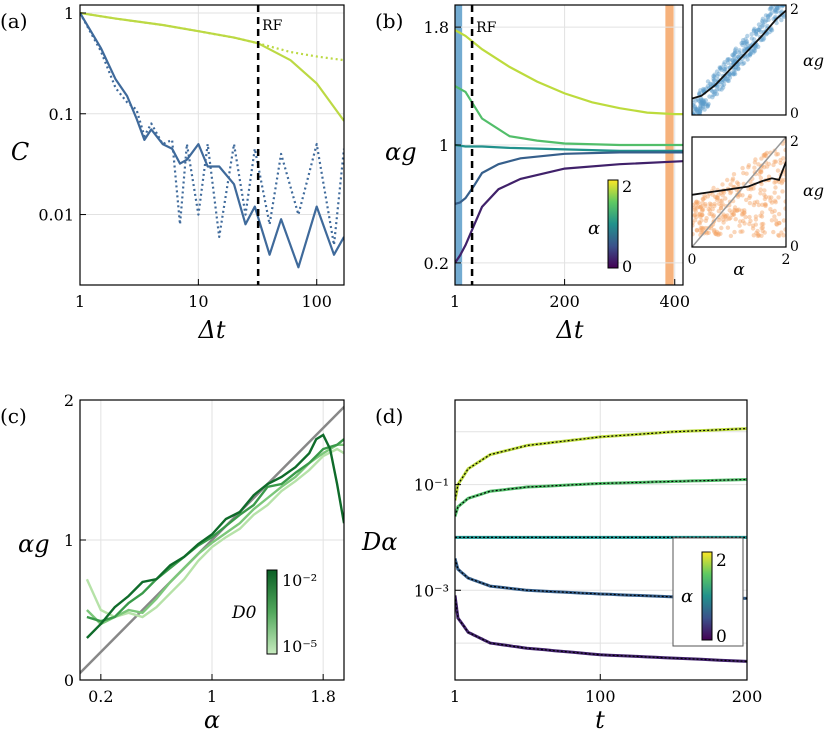 The width and height of the screenshot is (829, 733). What do you see at coordinates (316, 301) in the screenshot?
I see `panel-a-xtick-label: 100` at bounding box center [316, 301].